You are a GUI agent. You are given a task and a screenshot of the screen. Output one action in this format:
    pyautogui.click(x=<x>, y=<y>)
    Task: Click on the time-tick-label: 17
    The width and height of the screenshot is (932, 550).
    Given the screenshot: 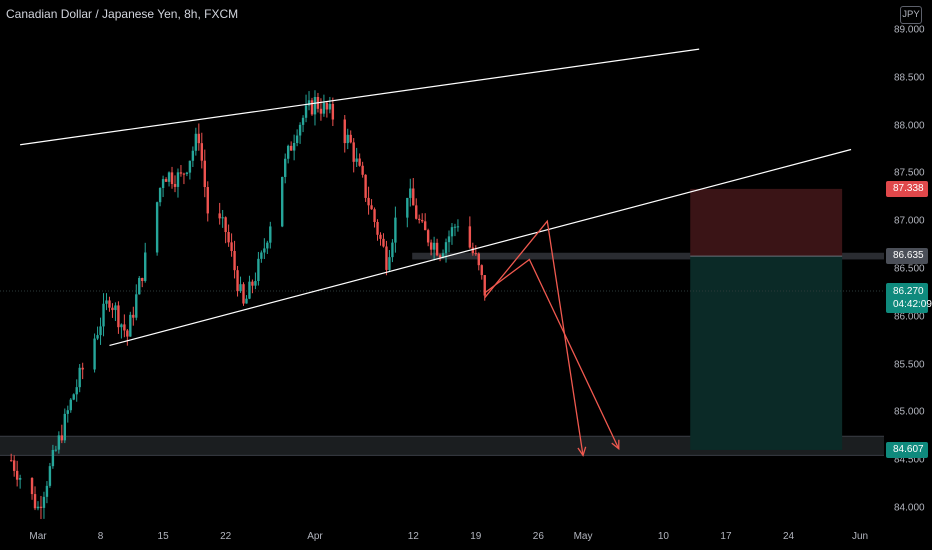 What is the action you would take?
    pyautogui.click(x=726, y=536)
    